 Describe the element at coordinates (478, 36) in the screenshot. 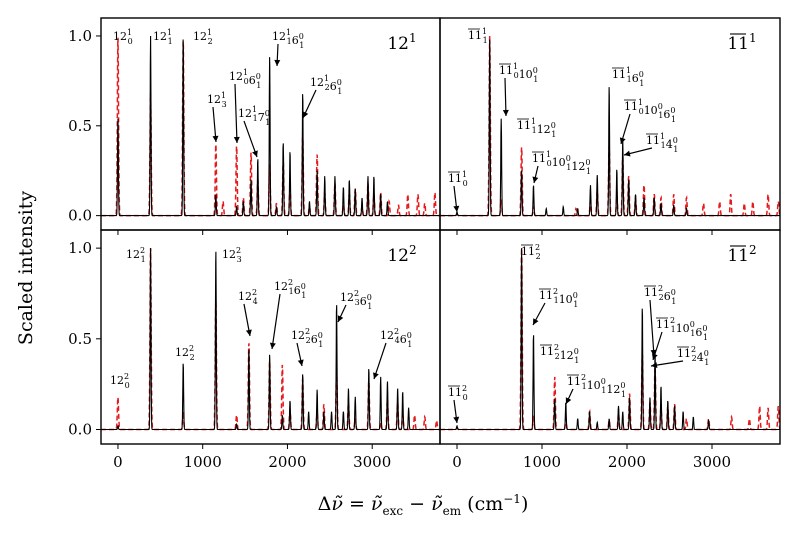

I see `peak-annotation: 111 1` at that location.